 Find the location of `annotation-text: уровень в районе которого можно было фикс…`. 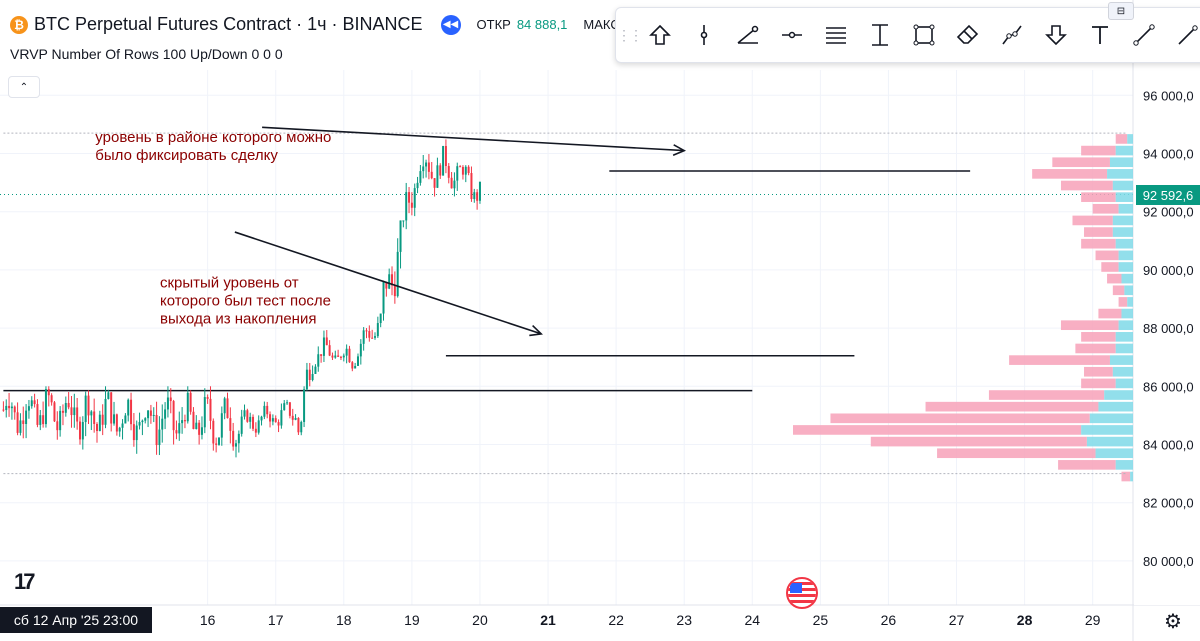

annotation-text: уровень в районе которого можно было фикс… is located at coordinates (213, 146).